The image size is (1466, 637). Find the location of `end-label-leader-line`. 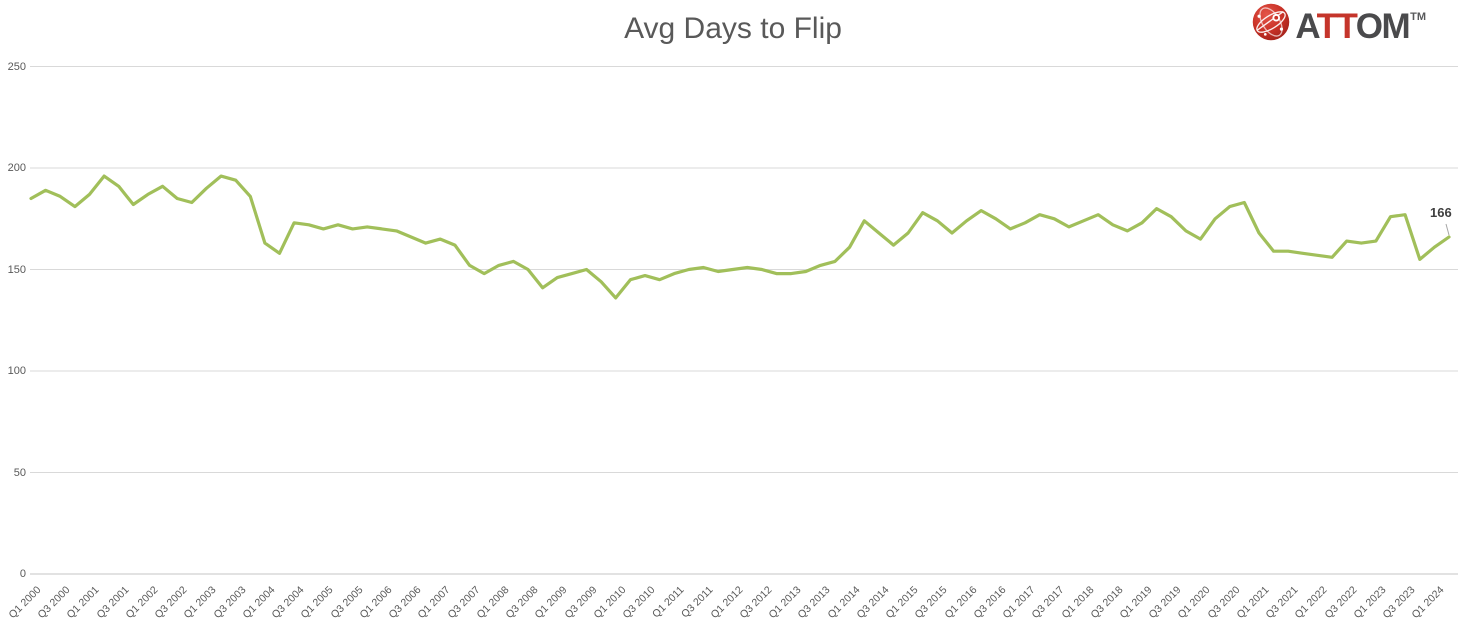

end-label-leader-line is located at coordinates (1447, 229).